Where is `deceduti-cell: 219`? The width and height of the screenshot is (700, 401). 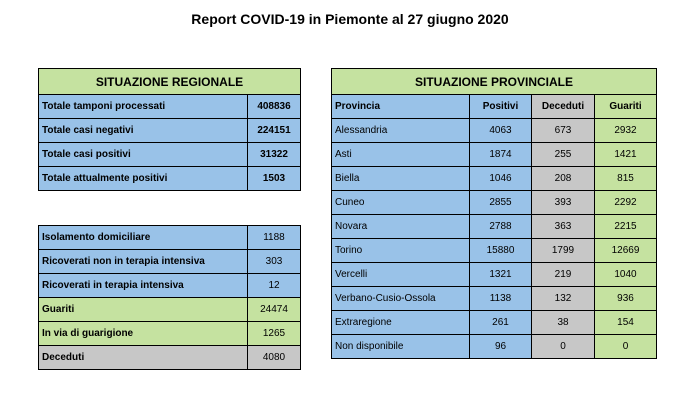 deceduti-cell: 219 is located at coordinates (563, 274).